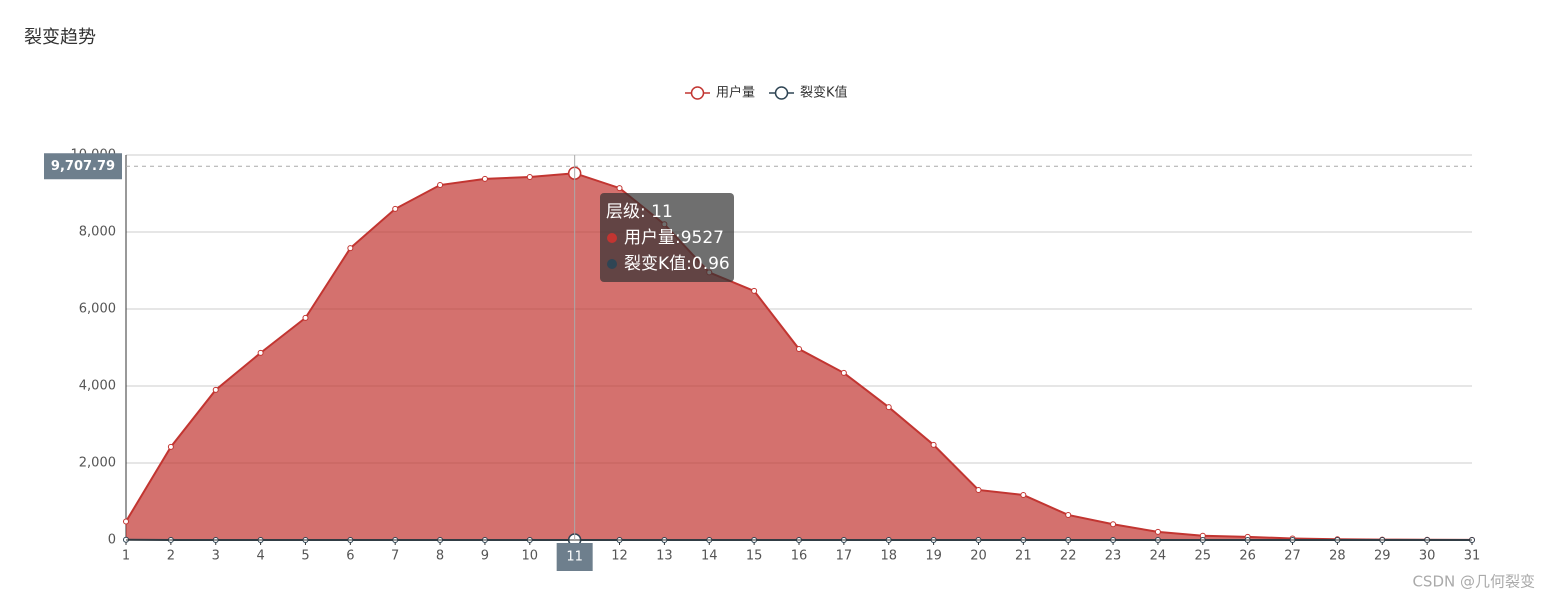 Image resolution: width=1551 pixels, height=600 pixels. I want to click on x-tick-label: 20, so click(978, 556).